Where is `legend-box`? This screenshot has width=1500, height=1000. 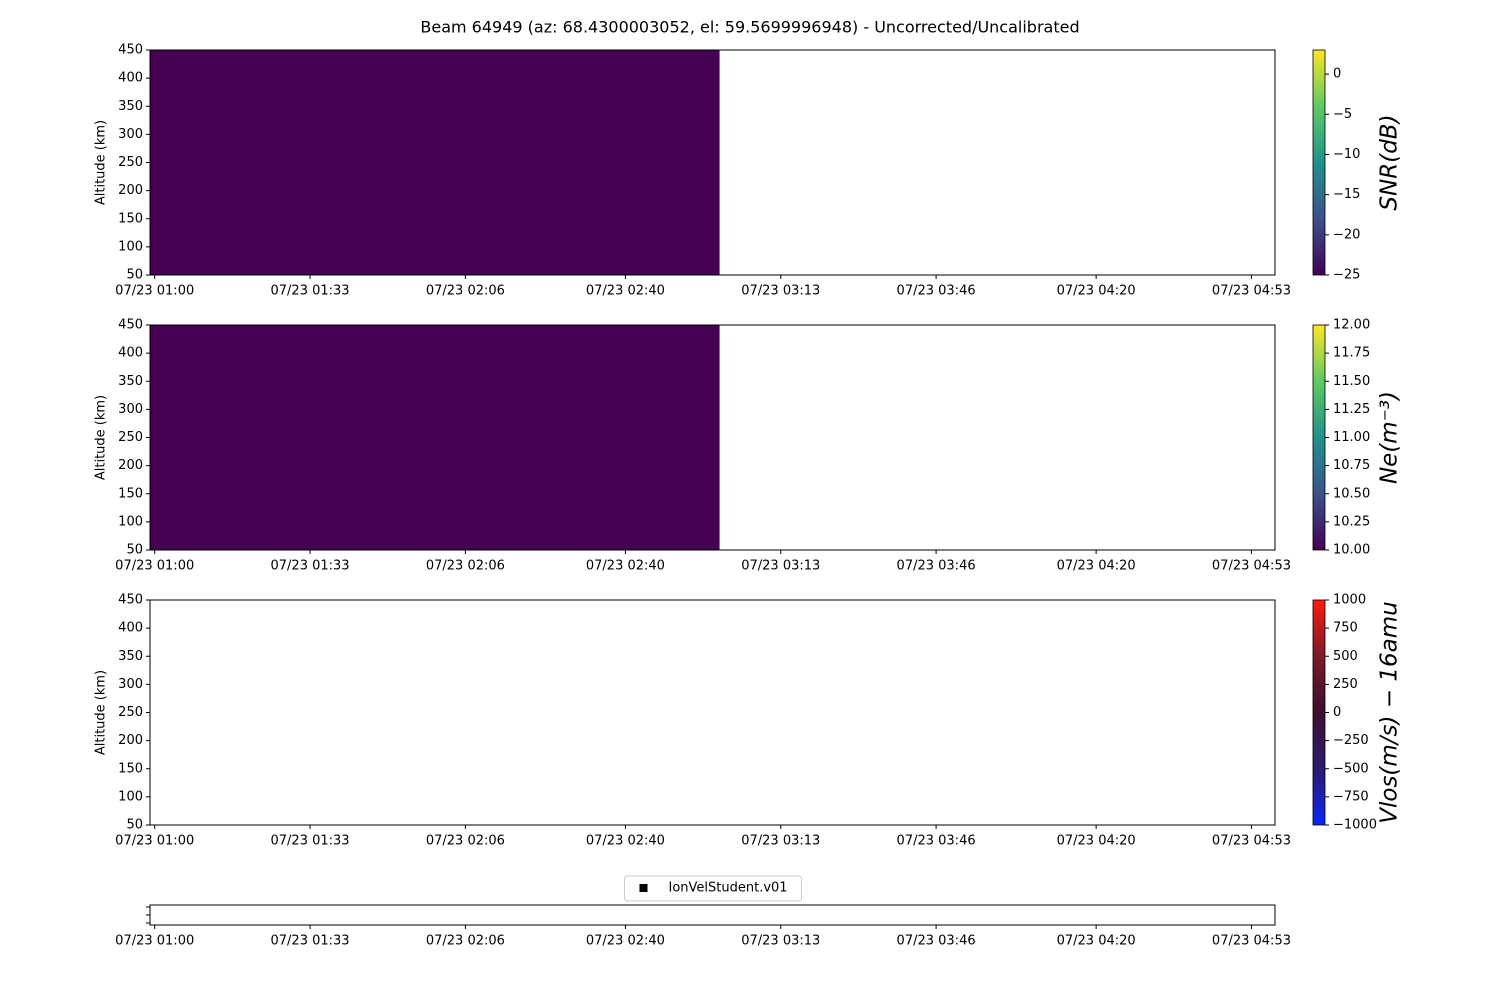
legend-box is located at coordinates (713, 888).